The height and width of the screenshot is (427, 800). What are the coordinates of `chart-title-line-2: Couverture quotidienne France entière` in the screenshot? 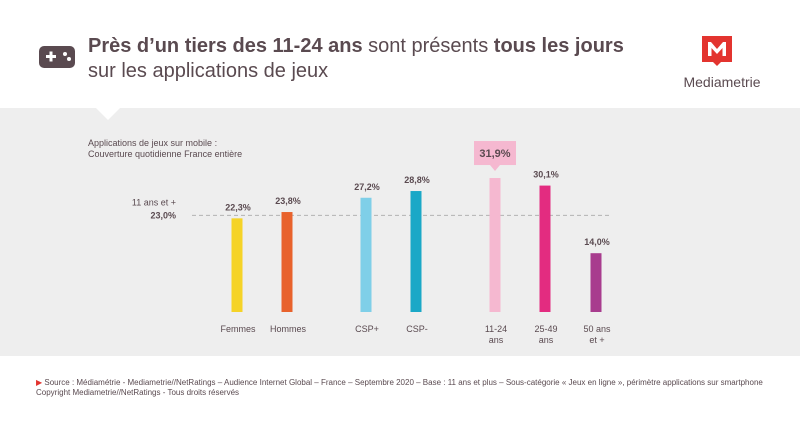 It's located at (165, 154).